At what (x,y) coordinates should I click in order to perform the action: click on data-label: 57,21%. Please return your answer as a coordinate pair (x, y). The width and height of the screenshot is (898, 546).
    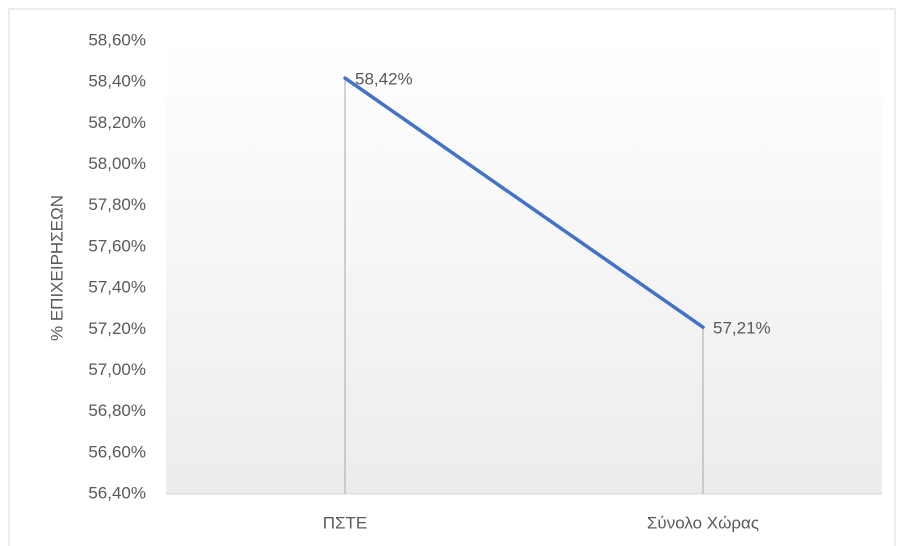
    Looking at the image, I should click on (742, 328).